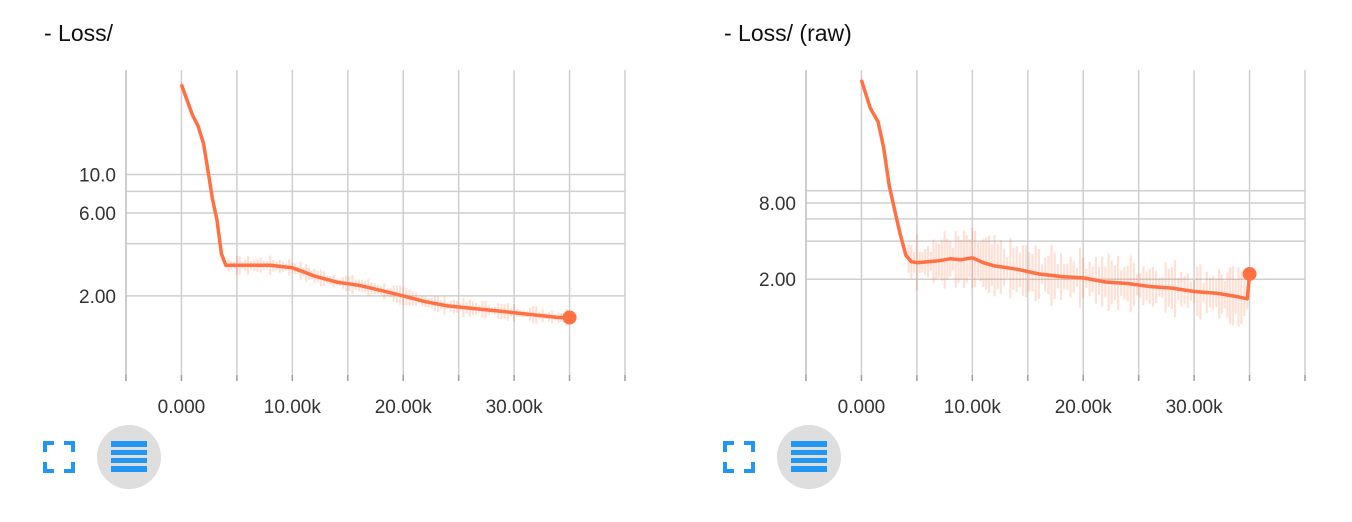 This screenshot has width=1352, height=522. I want to click on chart-title: - Loss/ (raw), so click(788, 33).